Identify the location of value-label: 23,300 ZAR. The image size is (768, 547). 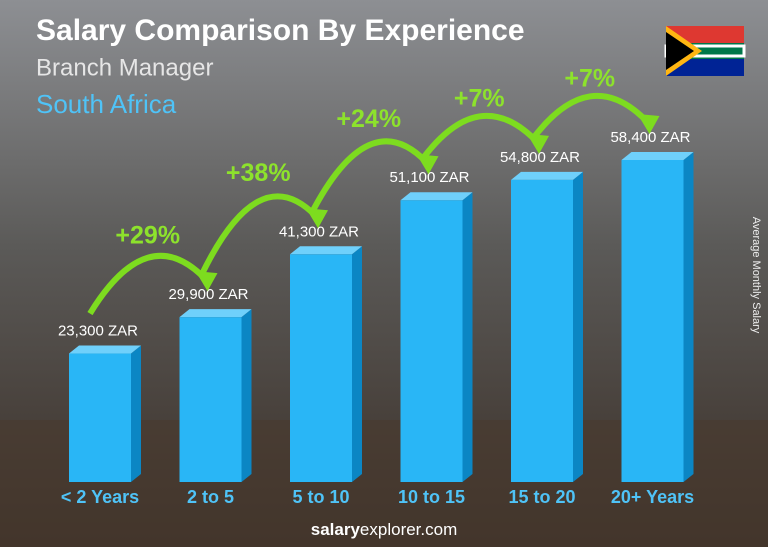
(98, 330).